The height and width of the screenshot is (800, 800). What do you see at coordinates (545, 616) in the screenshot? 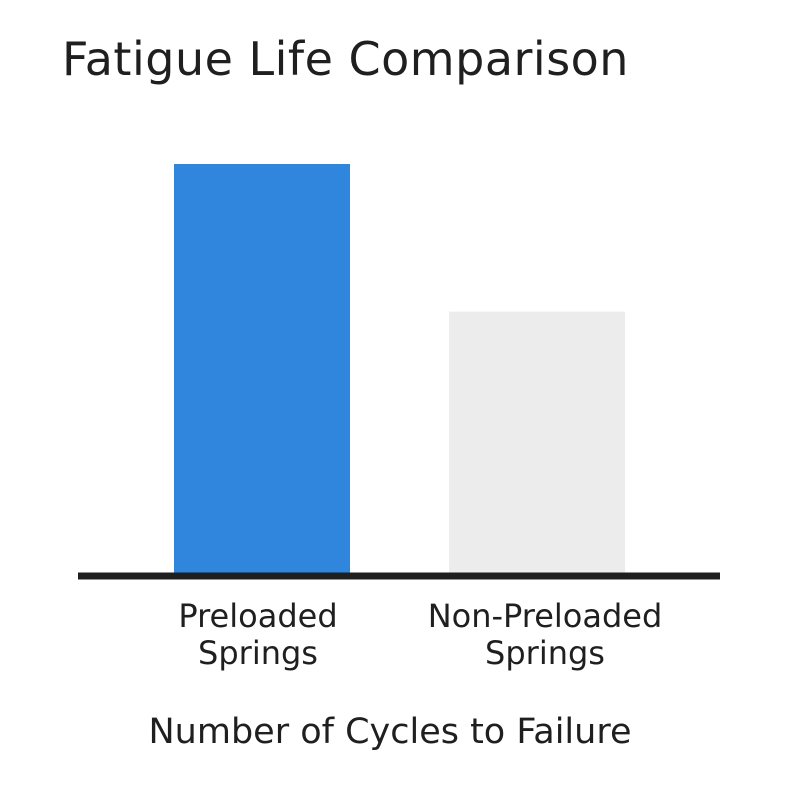
I see `x-tick-label-line: Non-Preloaded` at bounding box center [545, 616].